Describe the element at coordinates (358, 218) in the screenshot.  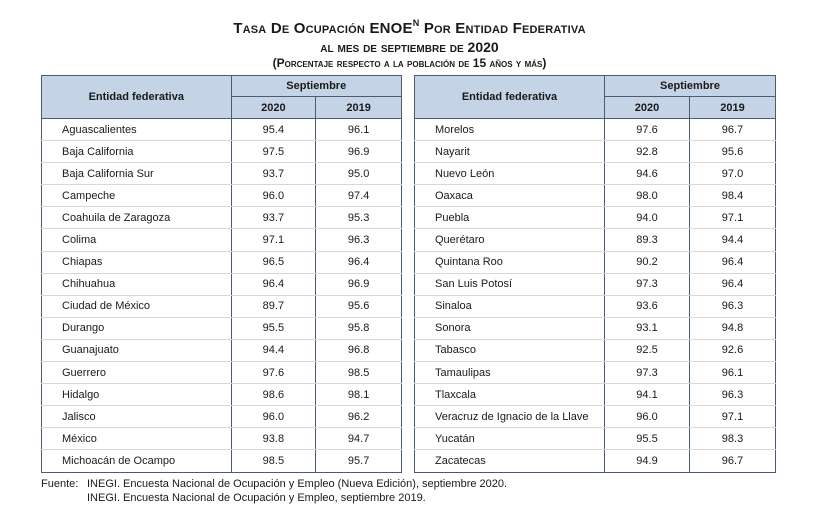
I see `value-2019-cell: 95.3` at that location.